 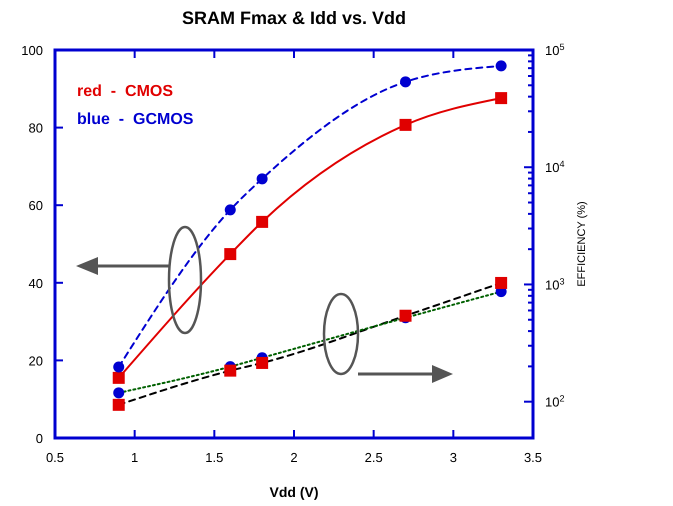 What do you see at coordinates (125, 91) in the screenshot?
I see `text: red - CMOS` at bounding box center [125, 91].